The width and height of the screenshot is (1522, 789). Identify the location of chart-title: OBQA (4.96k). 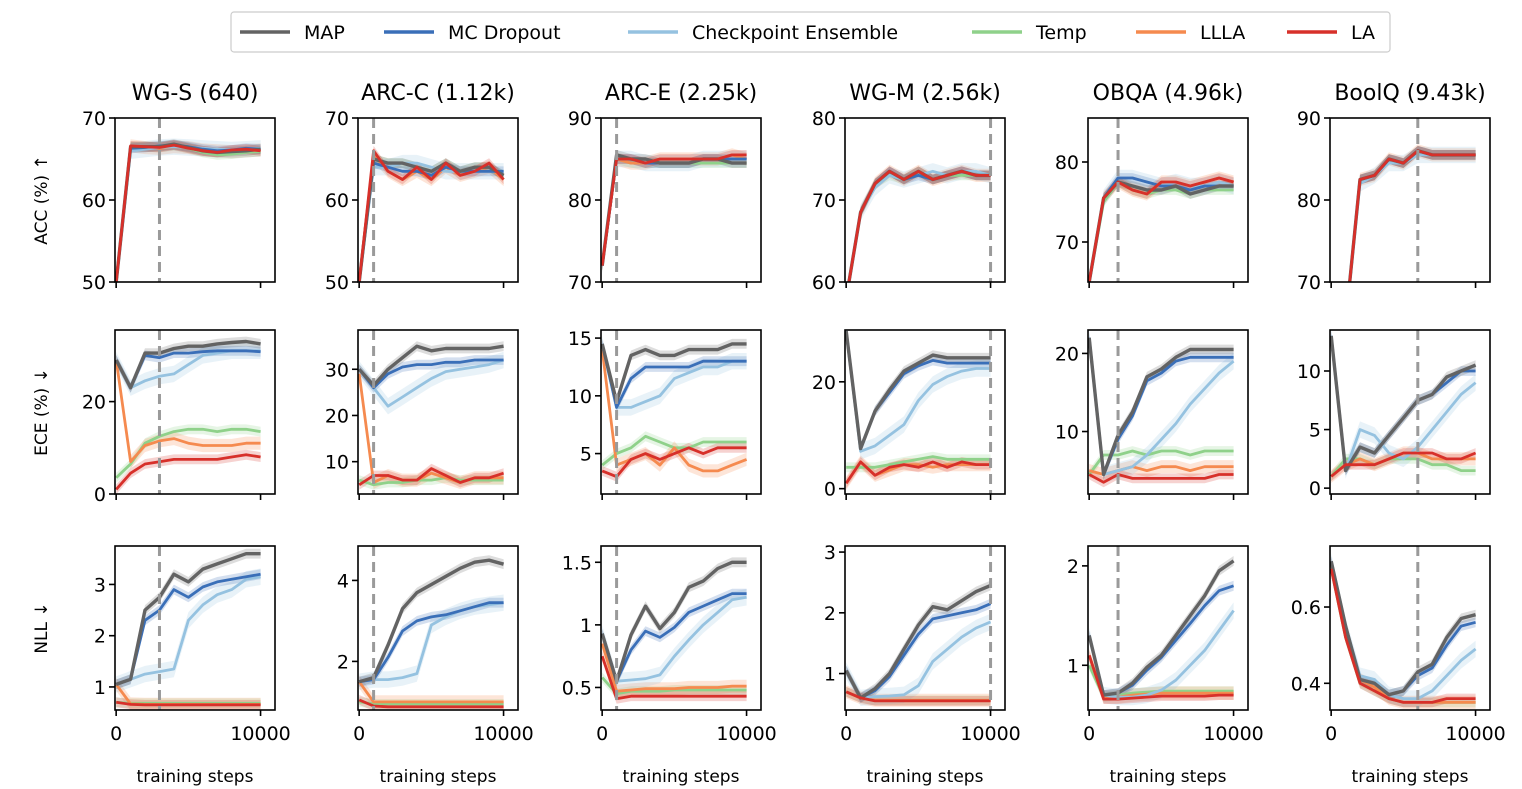
(1168, 93).